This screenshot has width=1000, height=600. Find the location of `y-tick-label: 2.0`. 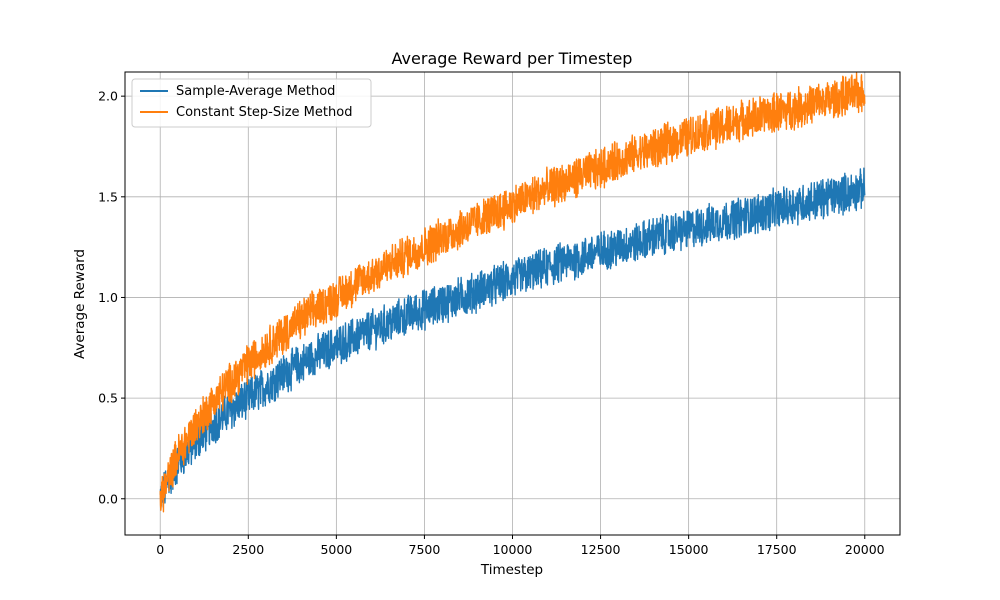

y-tick-label: 2.0 is located at coordinates (108, 96).